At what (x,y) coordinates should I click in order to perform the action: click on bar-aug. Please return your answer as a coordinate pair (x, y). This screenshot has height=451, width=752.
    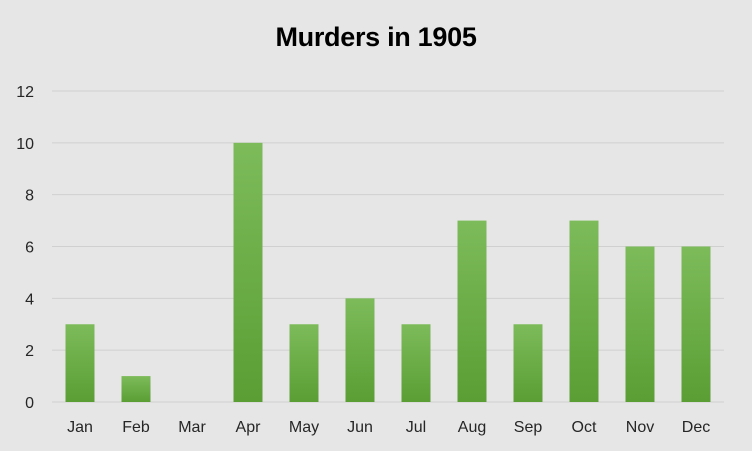
    Looking at the image, I should click on (472, 311).